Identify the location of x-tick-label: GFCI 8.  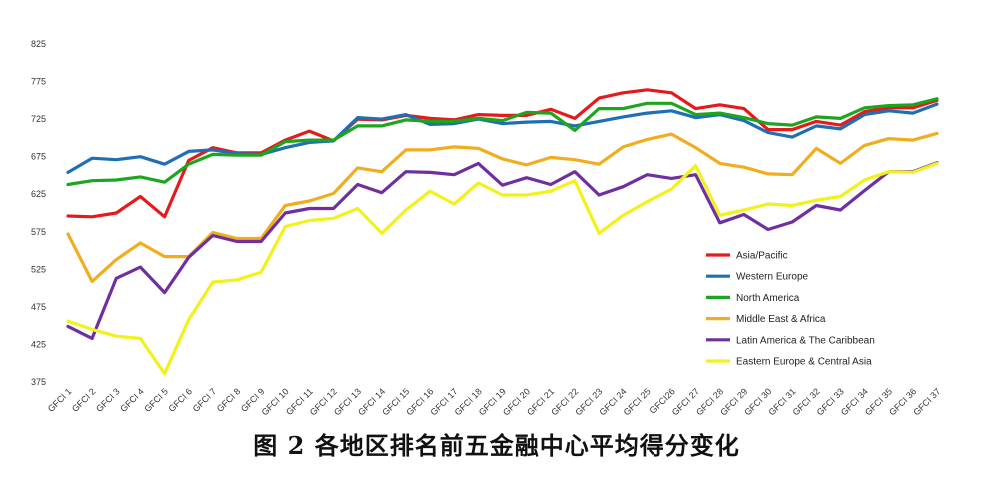
(229, 400).